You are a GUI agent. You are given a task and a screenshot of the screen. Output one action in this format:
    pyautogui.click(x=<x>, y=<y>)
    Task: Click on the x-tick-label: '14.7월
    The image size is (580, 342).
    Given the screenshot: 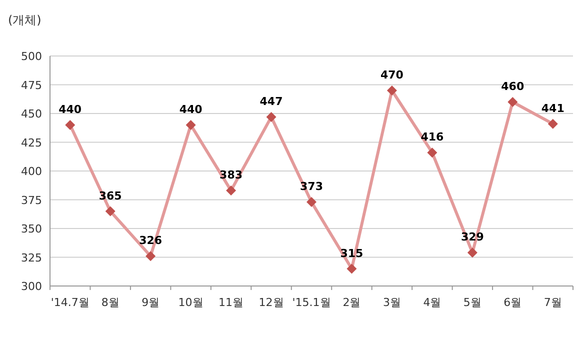 What is the action you would take?
    pyautogui.click(x=70, y=302)
    